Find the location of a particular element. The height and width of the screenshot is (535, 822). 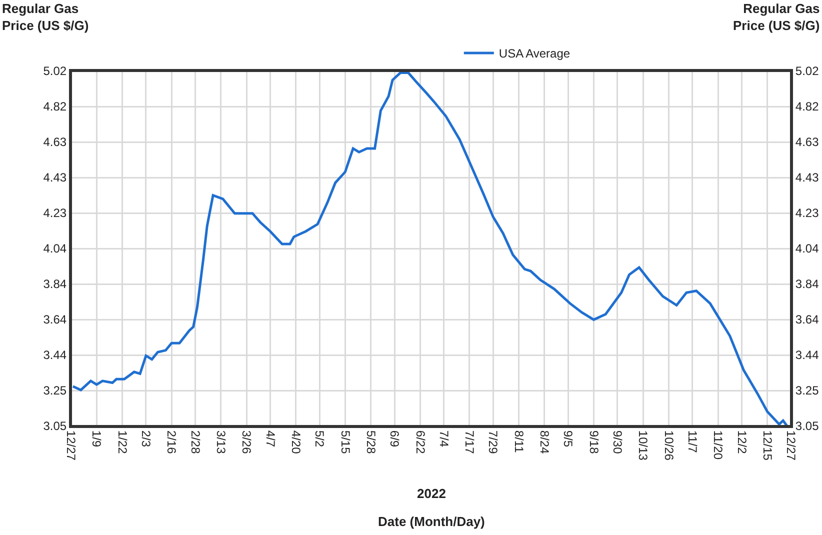

x-tick-label: 9/5 is located at coordinates (568, 439).